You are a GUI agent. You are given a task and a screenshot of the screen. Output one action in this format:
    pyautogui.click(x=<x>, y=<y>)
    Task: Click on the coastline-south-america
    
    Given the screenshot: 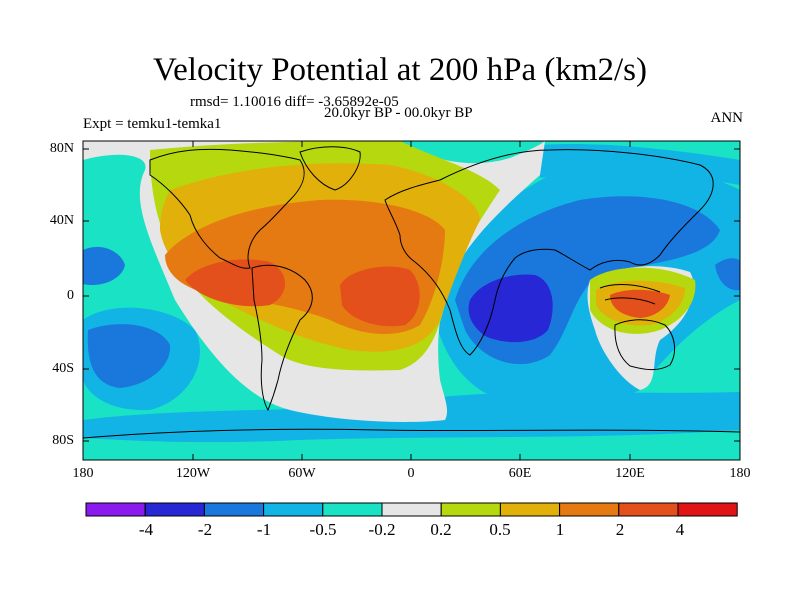 What is the action you would take?
    pyautogui.click(x=282, y=338)
    